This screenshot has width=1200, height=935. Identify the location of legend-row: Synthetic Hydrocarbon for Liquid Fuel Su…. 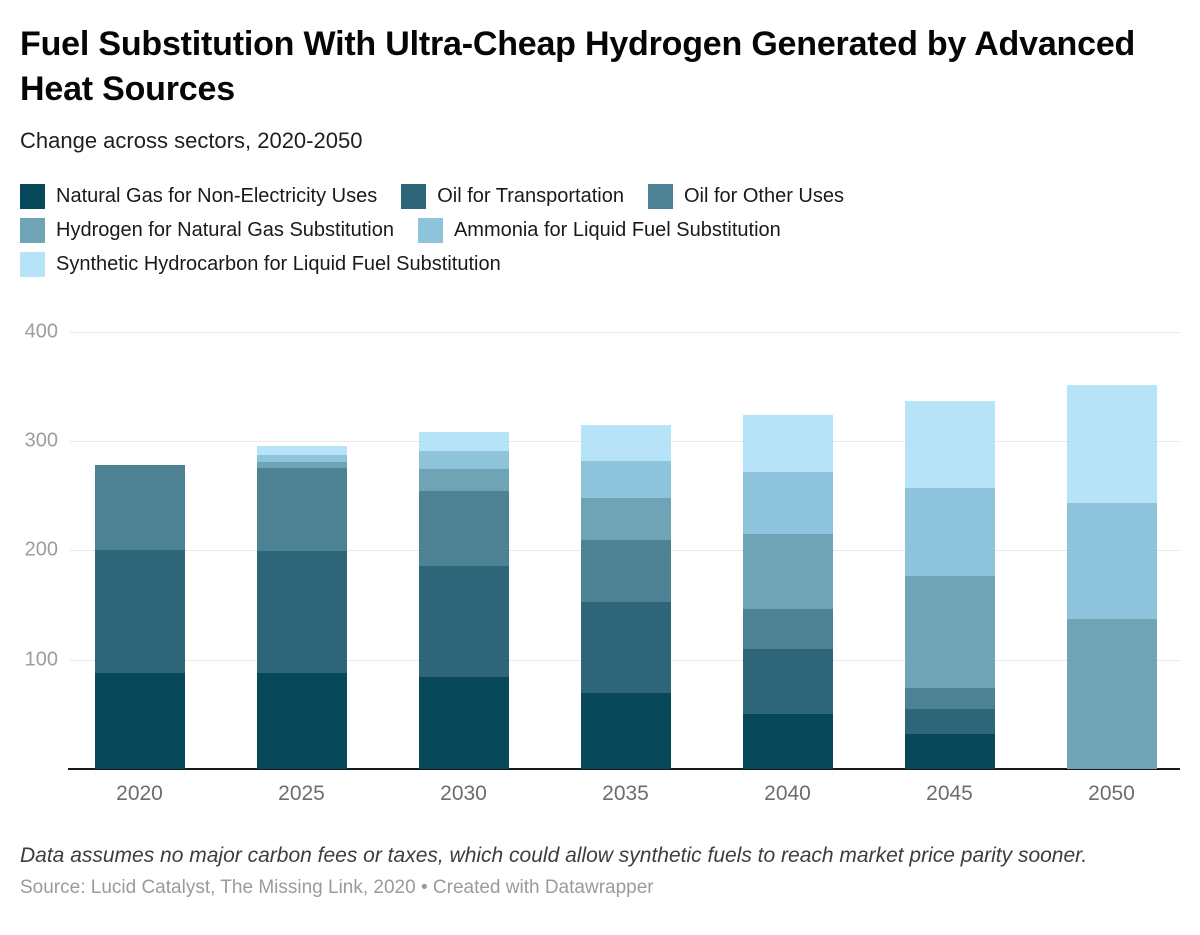
(600, 264).